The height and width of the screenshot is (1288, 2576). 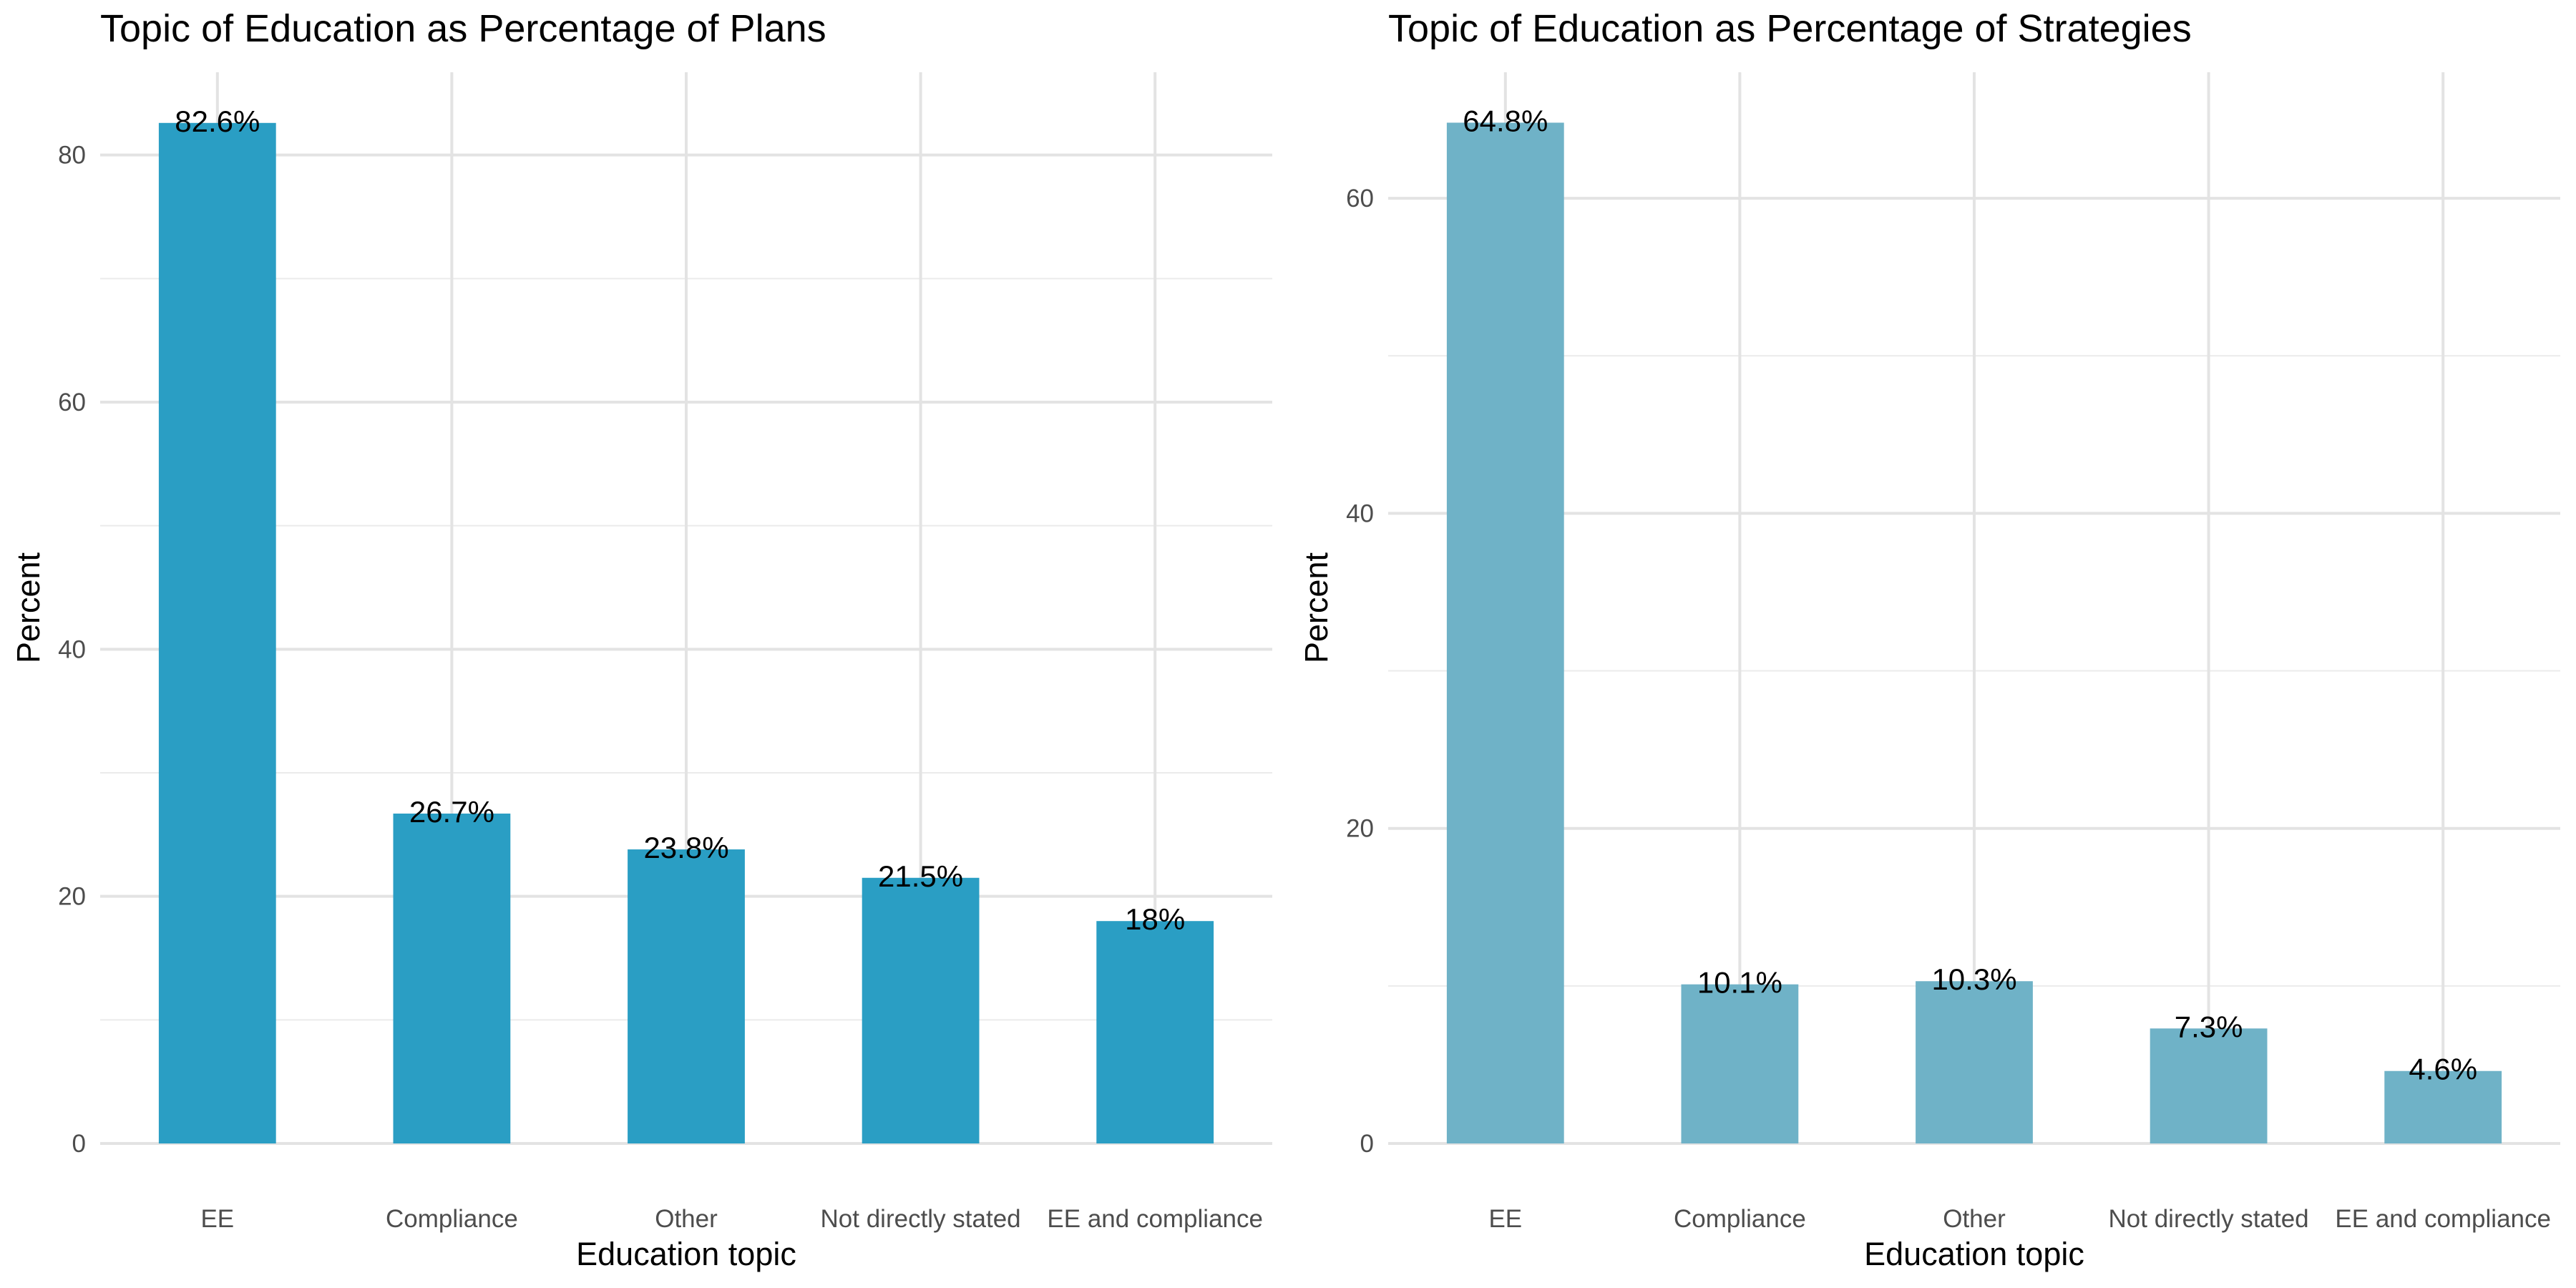 I want to click on data-label: 18%, so click(x=1155, y=919).